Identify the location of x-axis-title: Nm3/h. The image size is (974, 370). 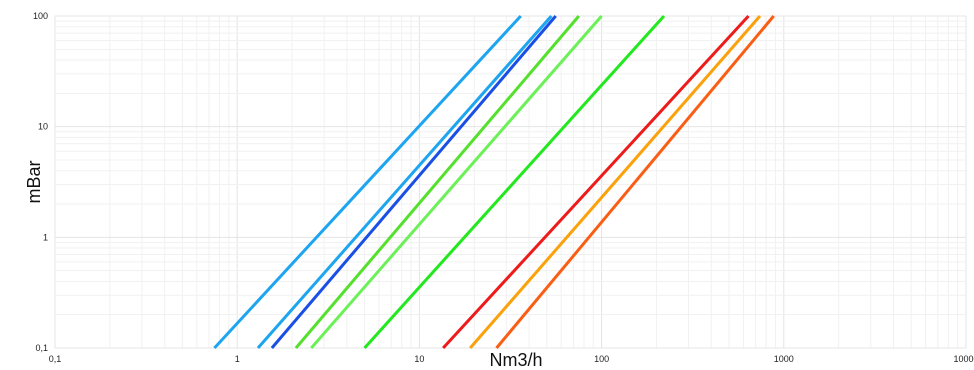
(515, 360).